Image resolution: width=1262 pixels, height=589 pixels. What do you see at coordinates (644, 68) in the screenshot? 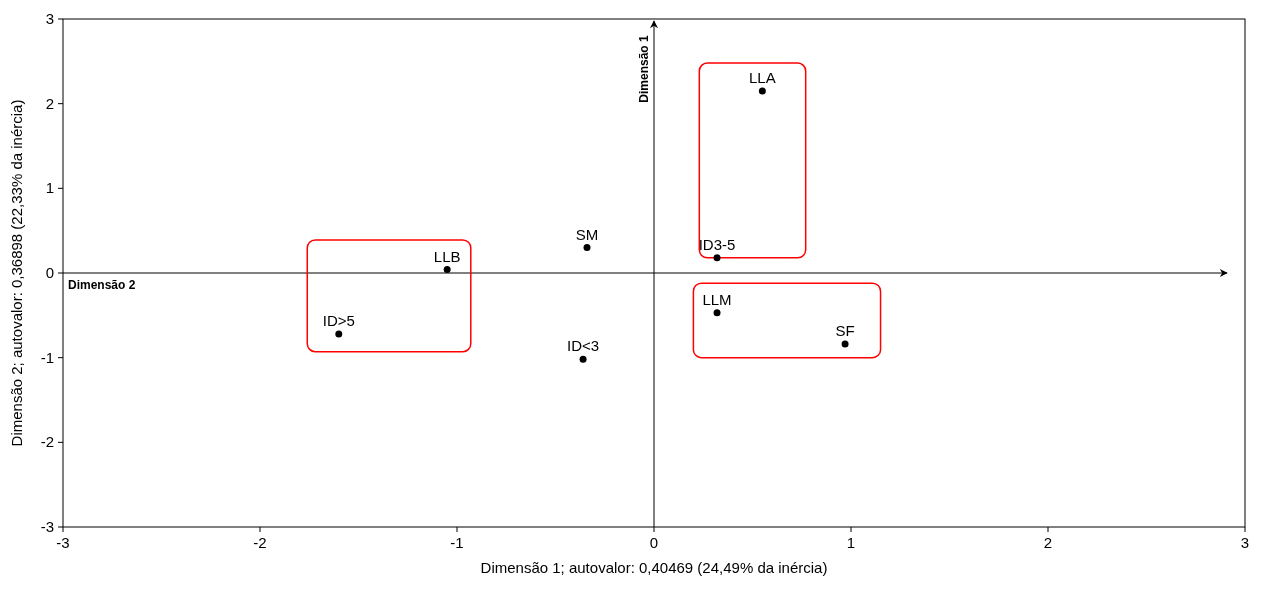
I see `ref-line-label: Dimensão 1` at bounding box center [644, 68].